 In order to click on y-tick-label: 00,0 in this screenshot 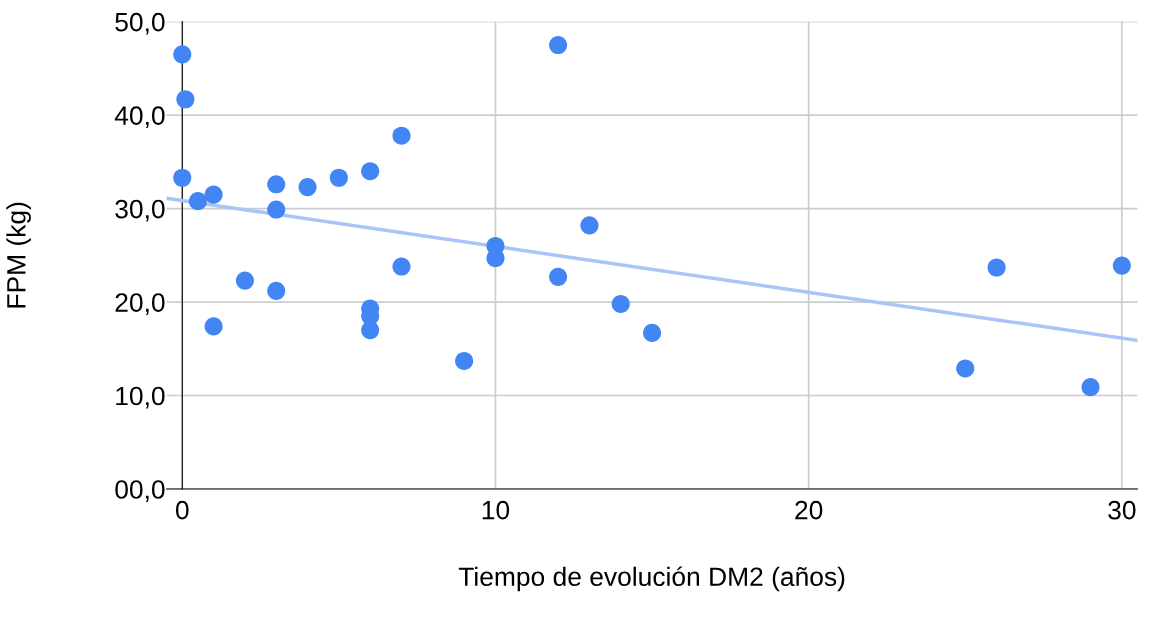, I will do `click(140, 491)`.